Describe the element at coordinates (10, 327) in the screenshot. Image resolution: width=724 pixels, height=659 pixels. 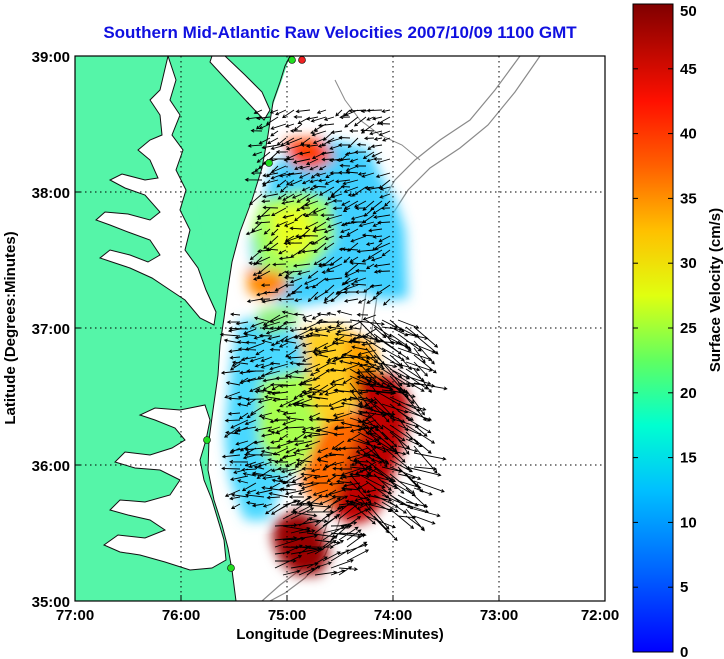
I see `y-axis-label: Latitude (Degrees:Minutes)` at that location.